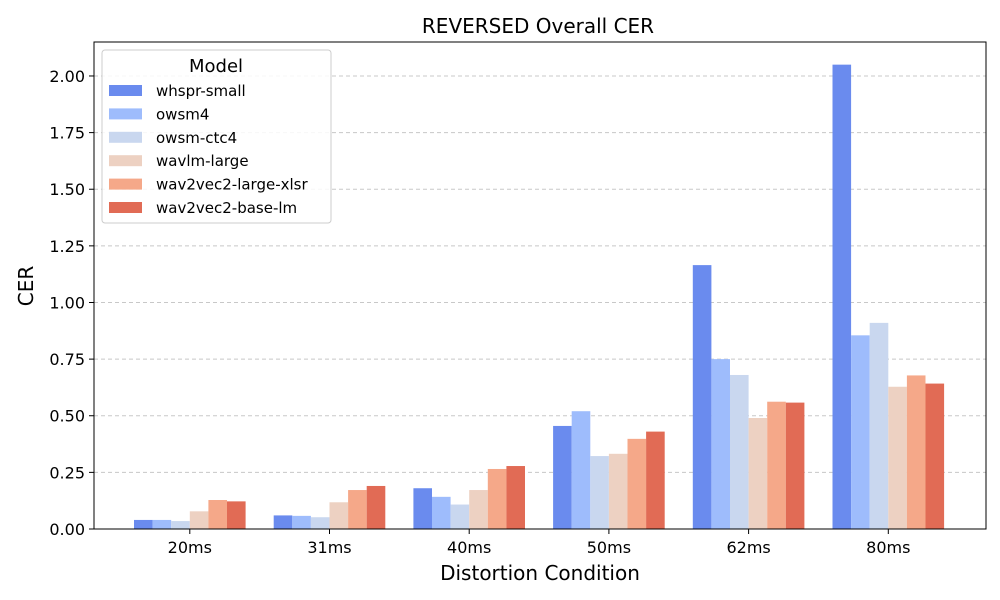  I want to click on x-axis-ticks: 20ms 31ms 40ms 50ms 62ms 80ms, so click(539, 543).